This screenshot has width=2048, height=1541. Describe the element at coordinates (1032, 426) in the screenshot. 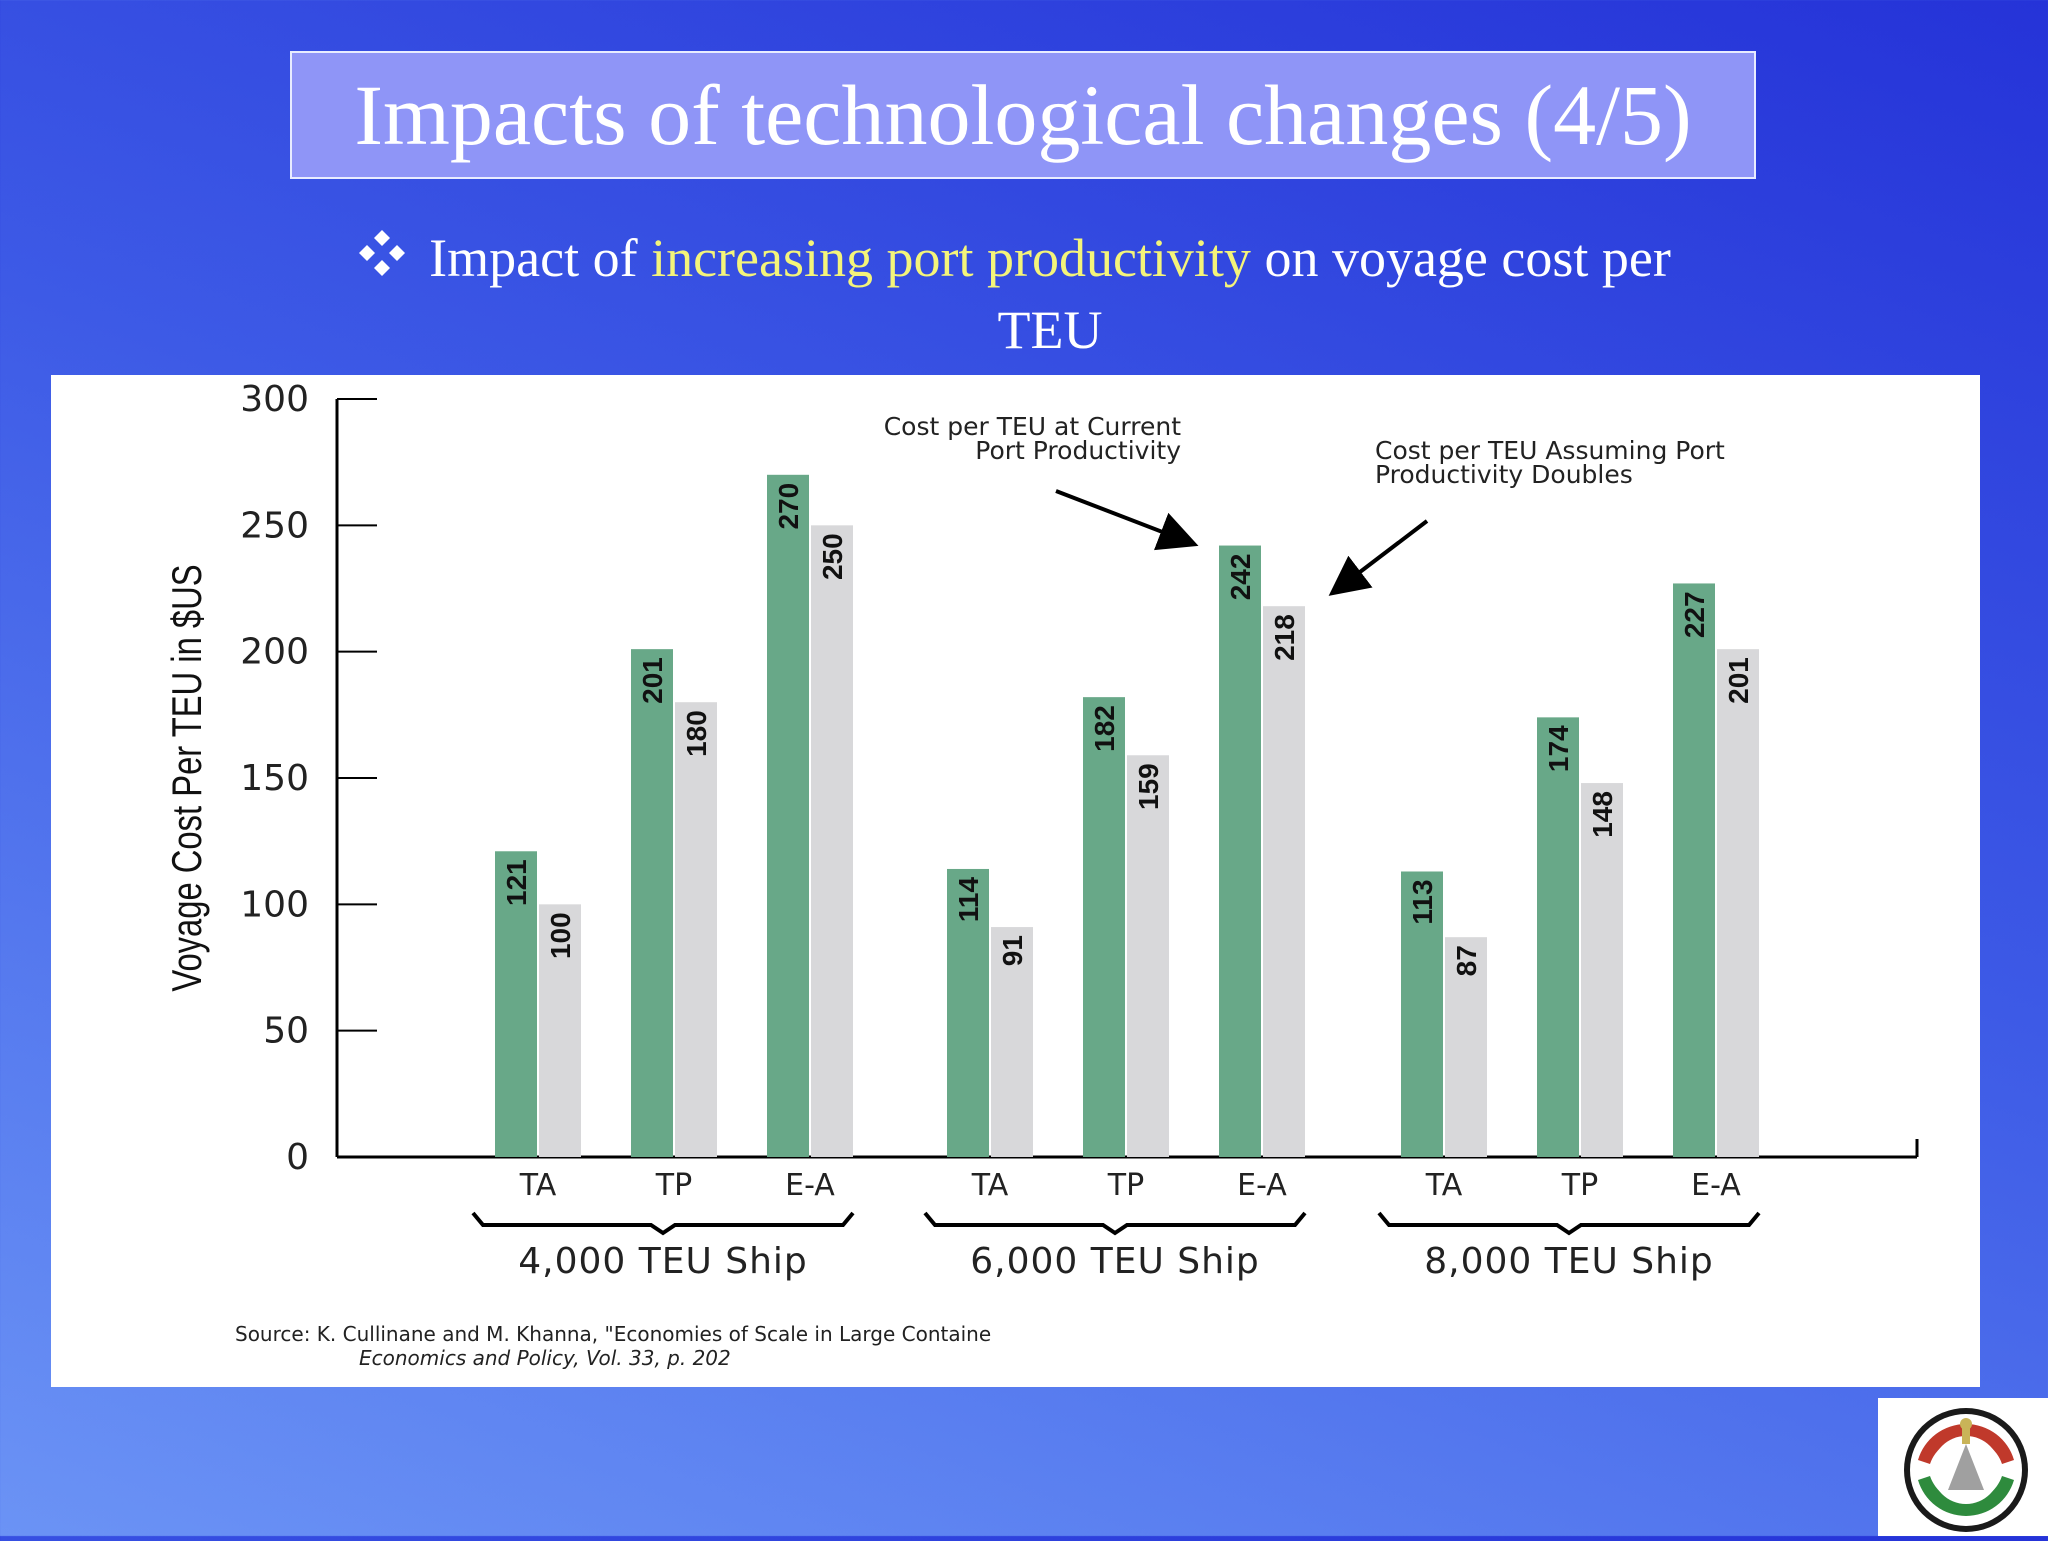

I see `annotation-current-line1: Cost per TEU at Current` at that location.